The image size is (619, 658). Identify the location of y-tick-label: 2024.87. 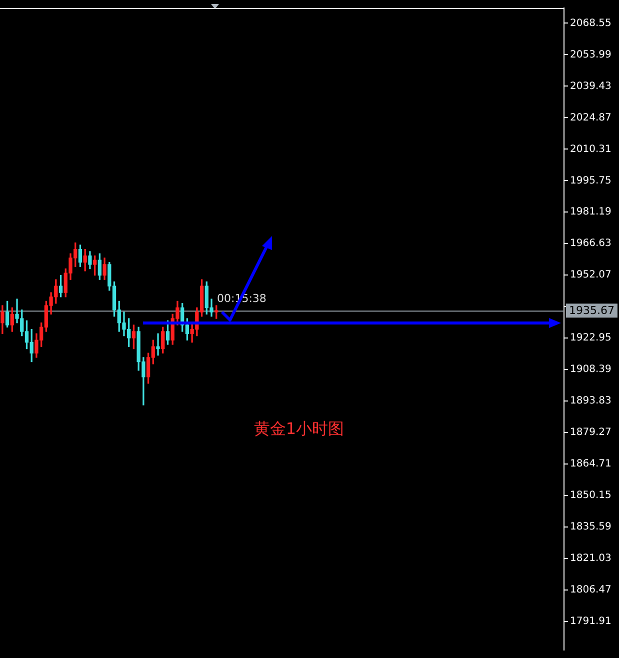
(591, 118).